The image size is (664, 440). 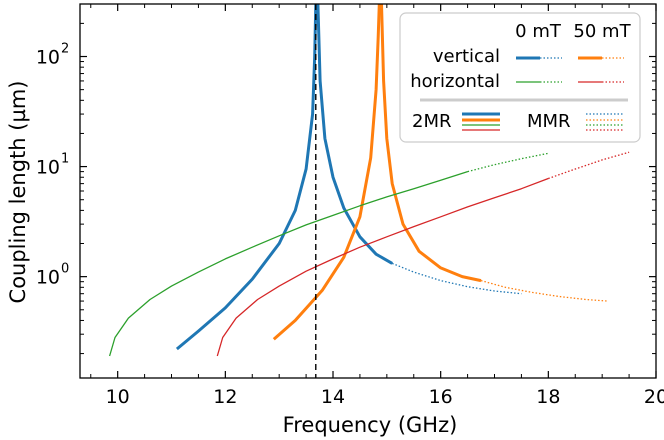 What do you see at coordinates (118, 397) in the screenshot?
I see `x-tick-label-0: 10` at bounding box center [118, 397].